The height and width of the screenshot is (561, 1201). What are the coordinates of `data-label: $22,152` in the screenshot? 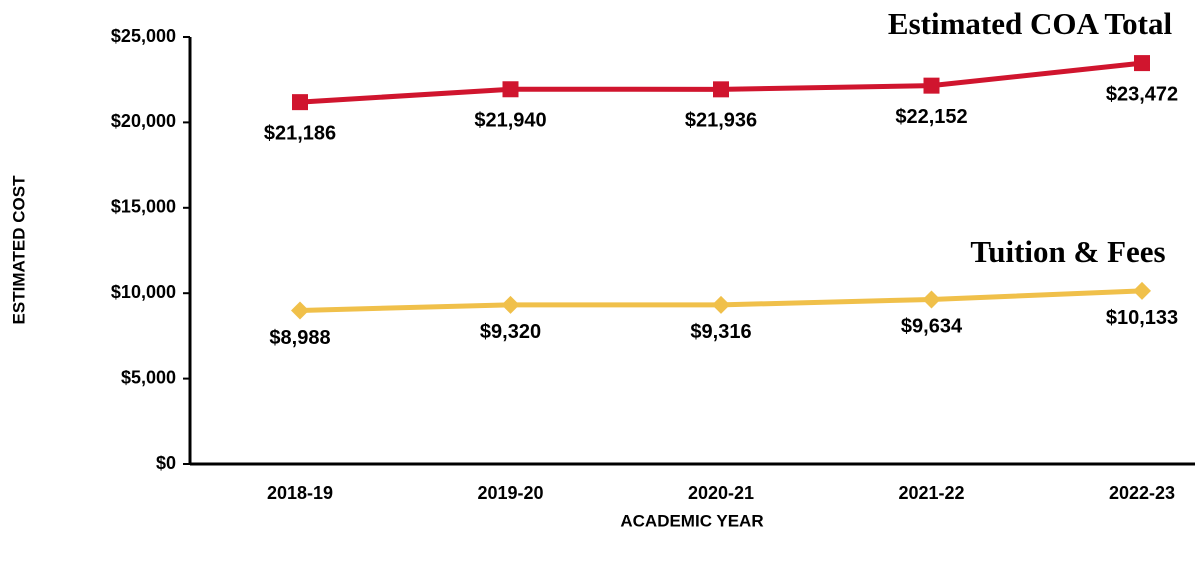 It's located at (931, 117).